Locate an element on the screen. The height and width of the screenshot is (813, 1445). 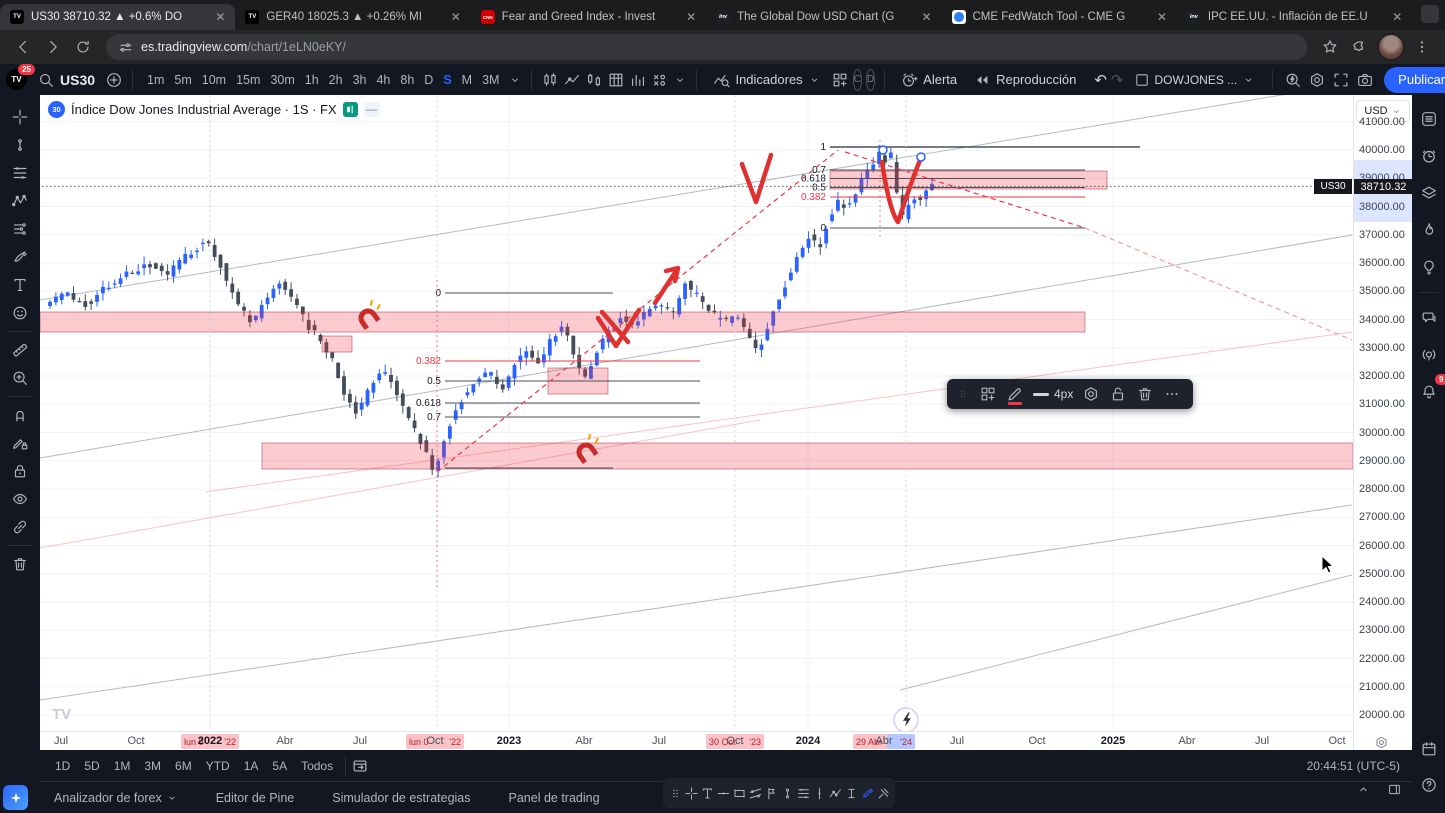
url-bar: es.tradingview.com /chart/1eLN0eKY/ is located at coordinates (706, 47).